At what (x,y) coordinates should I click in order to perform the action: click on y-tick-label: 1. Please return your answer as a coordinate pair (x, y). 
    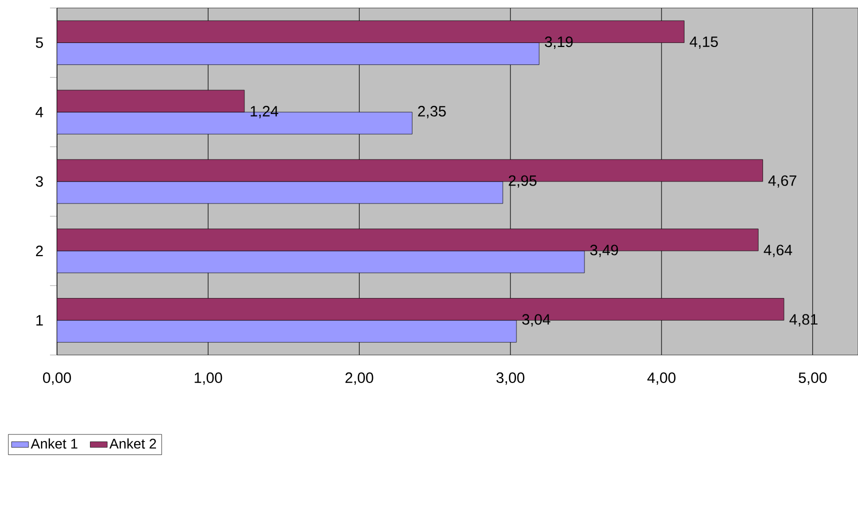
    Looking at the image, I should click on (39, 320).